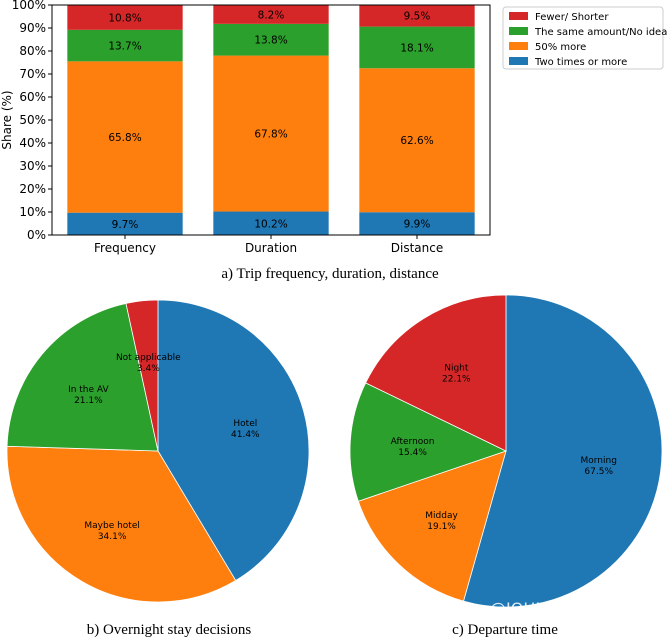 This screenshot has width=667, height=638. I want to click on bar-data-label: 18.1%, so click(416, 48).